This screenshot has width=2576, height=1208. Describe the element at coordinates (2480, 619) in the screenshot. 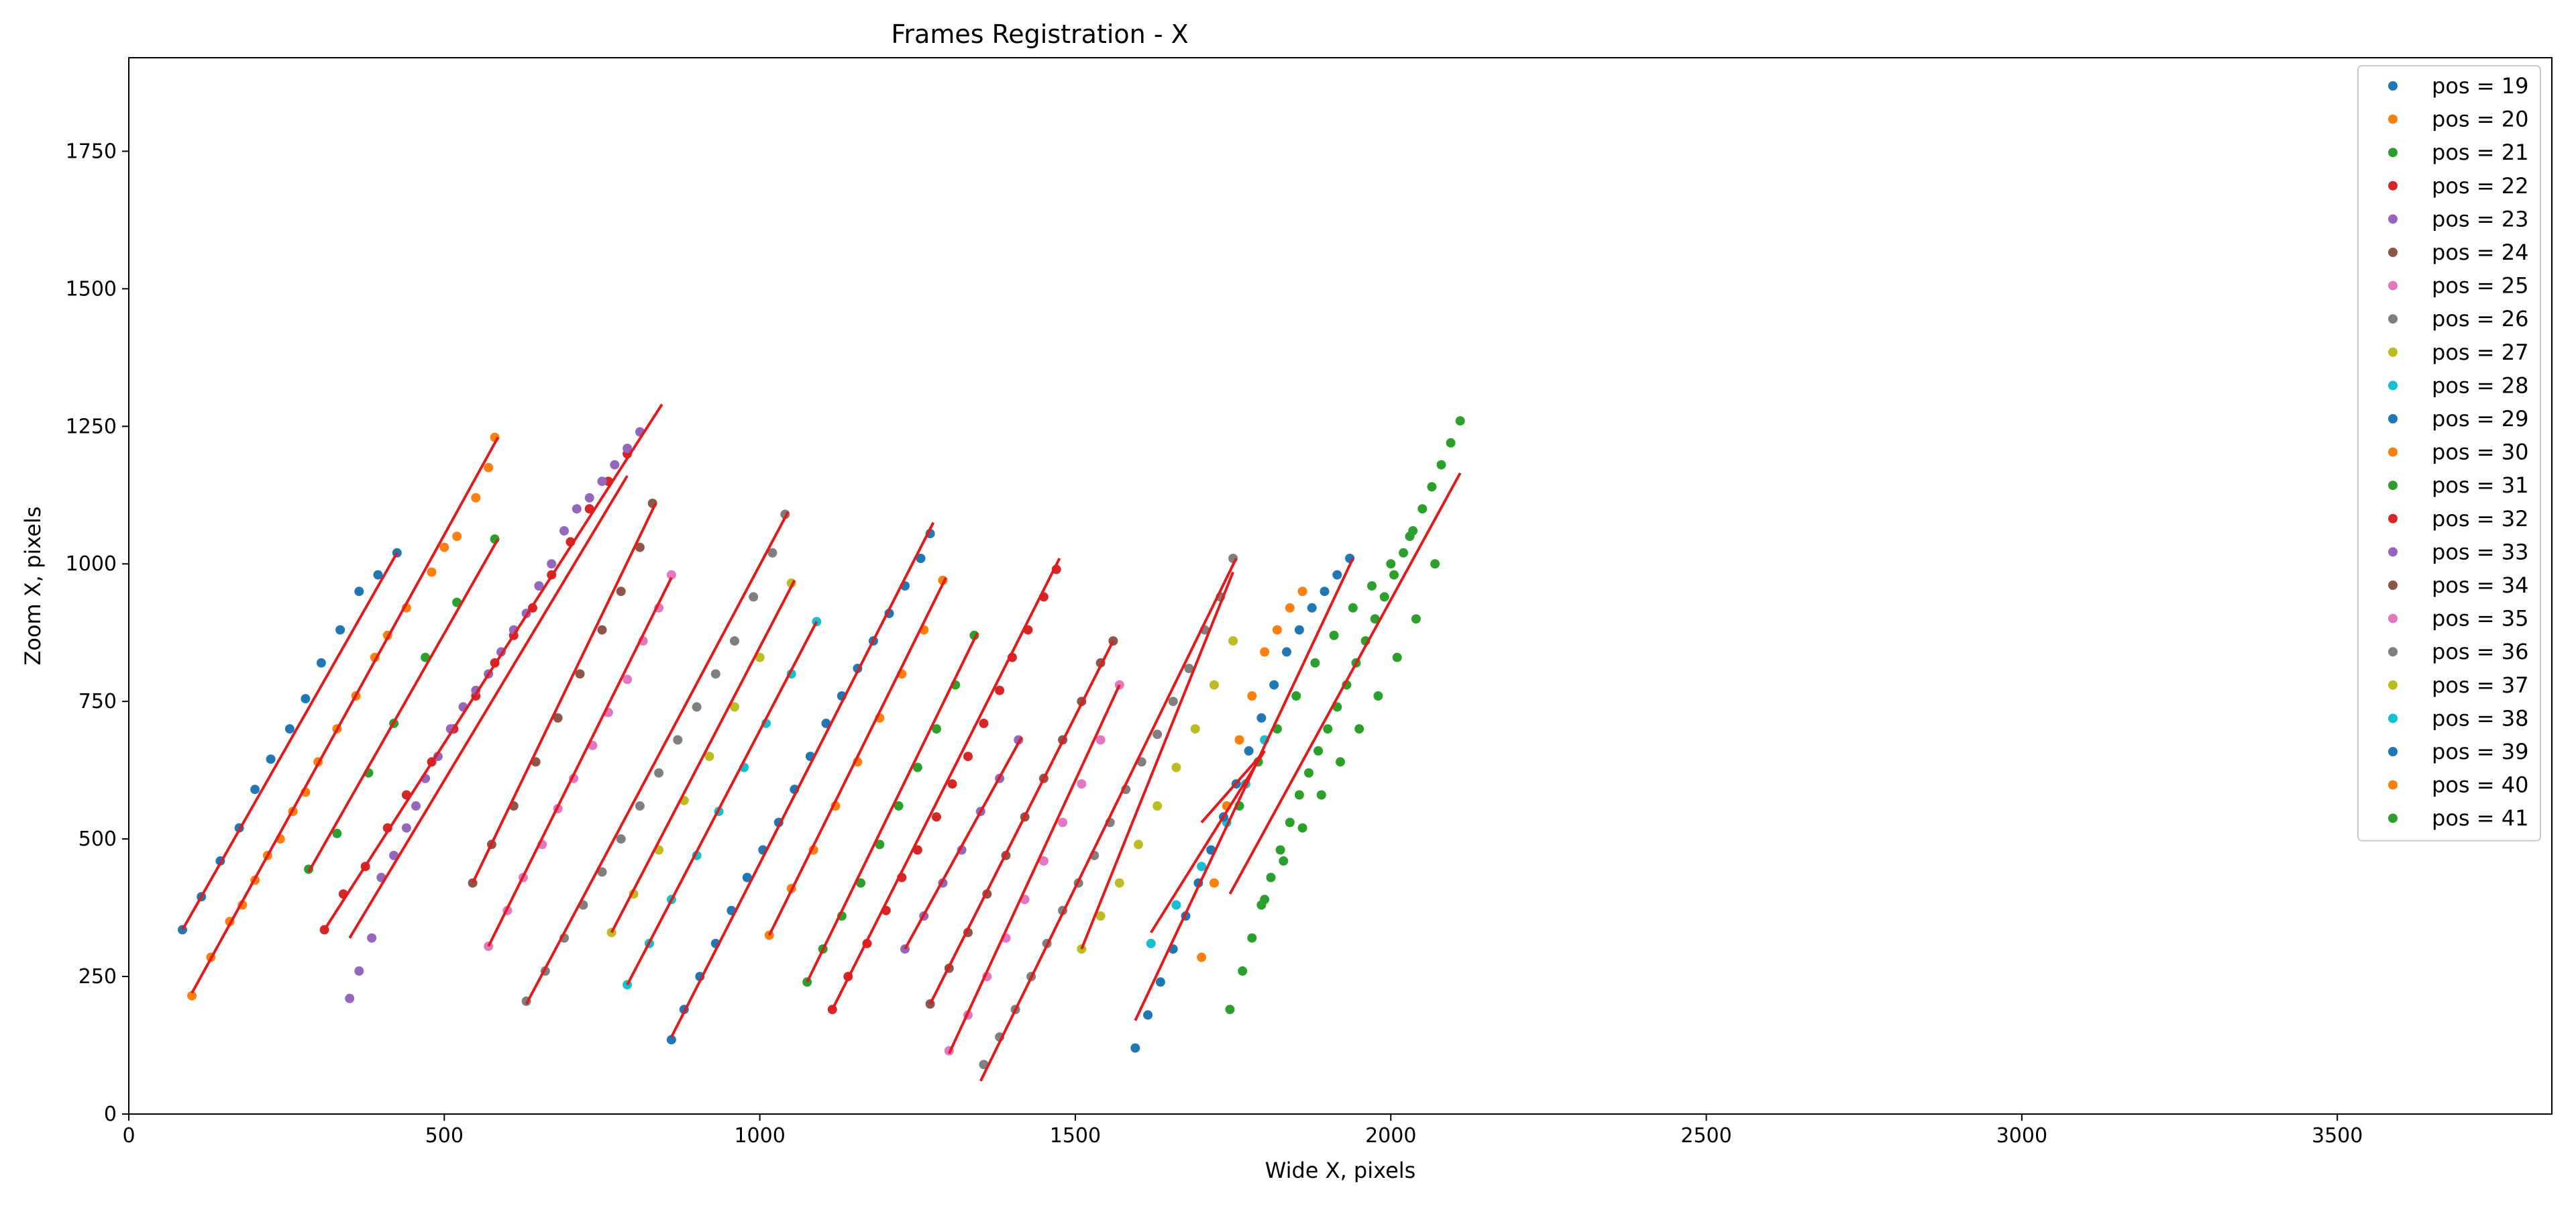

I see `legend-label: pos = 35` at that location.